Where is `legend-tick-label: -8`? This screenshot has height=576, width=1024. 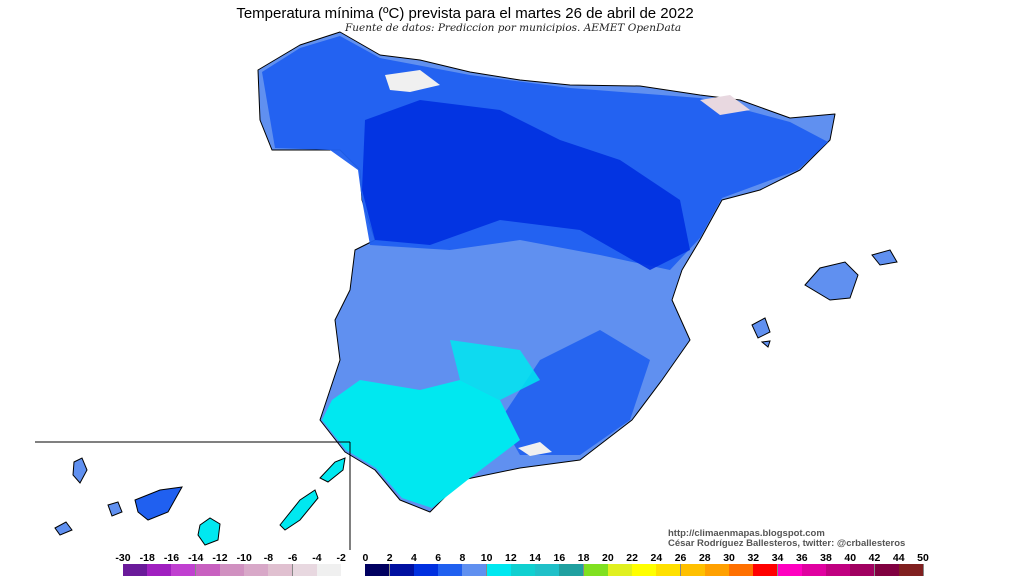
legend-tick-label: -8 is located at coordinates (268, 558).